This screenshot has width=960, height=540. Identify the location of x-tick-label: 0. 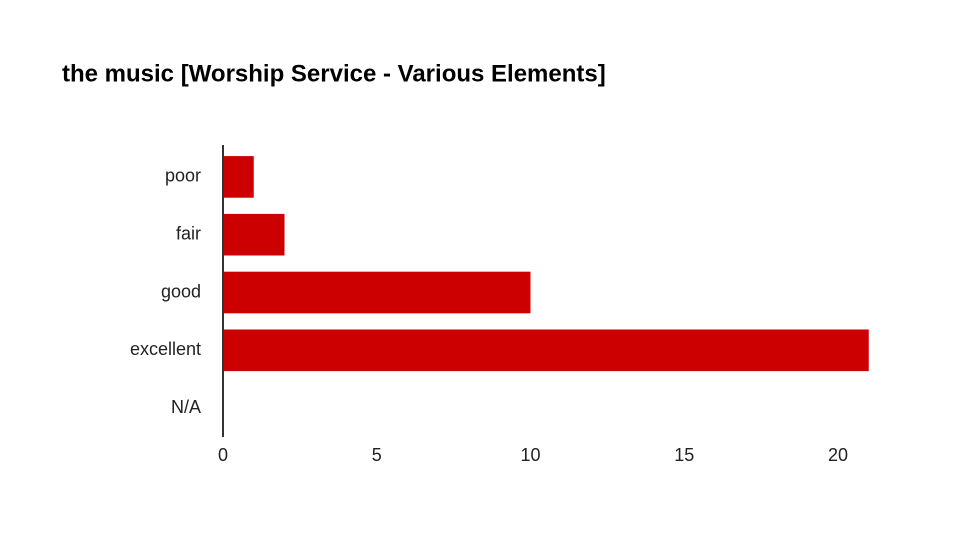
(223, 455).